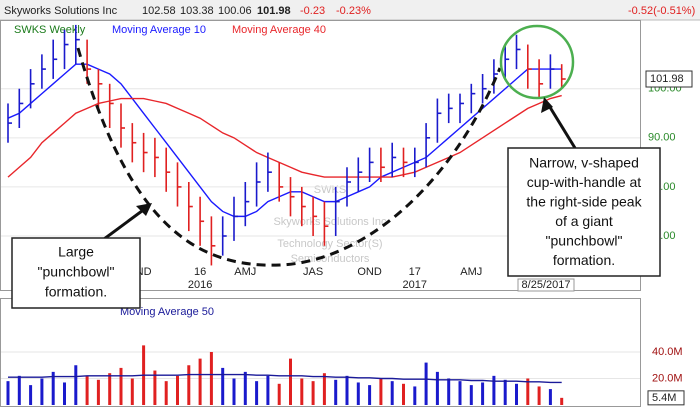 This screenshot has height=418, width=700. I want to click on annotation-text: "punchbowl", so click(584, 241).